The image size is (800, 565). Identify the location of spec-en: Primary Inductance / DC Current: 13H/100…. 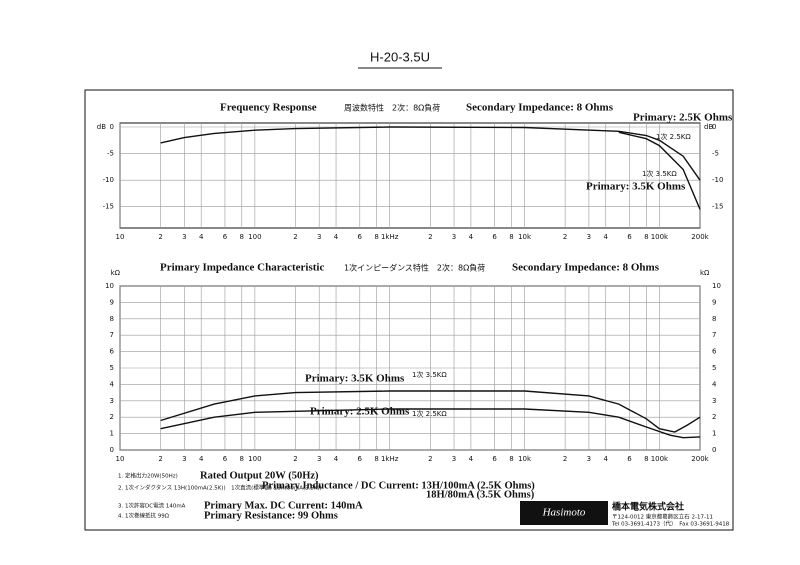
(398, 485).